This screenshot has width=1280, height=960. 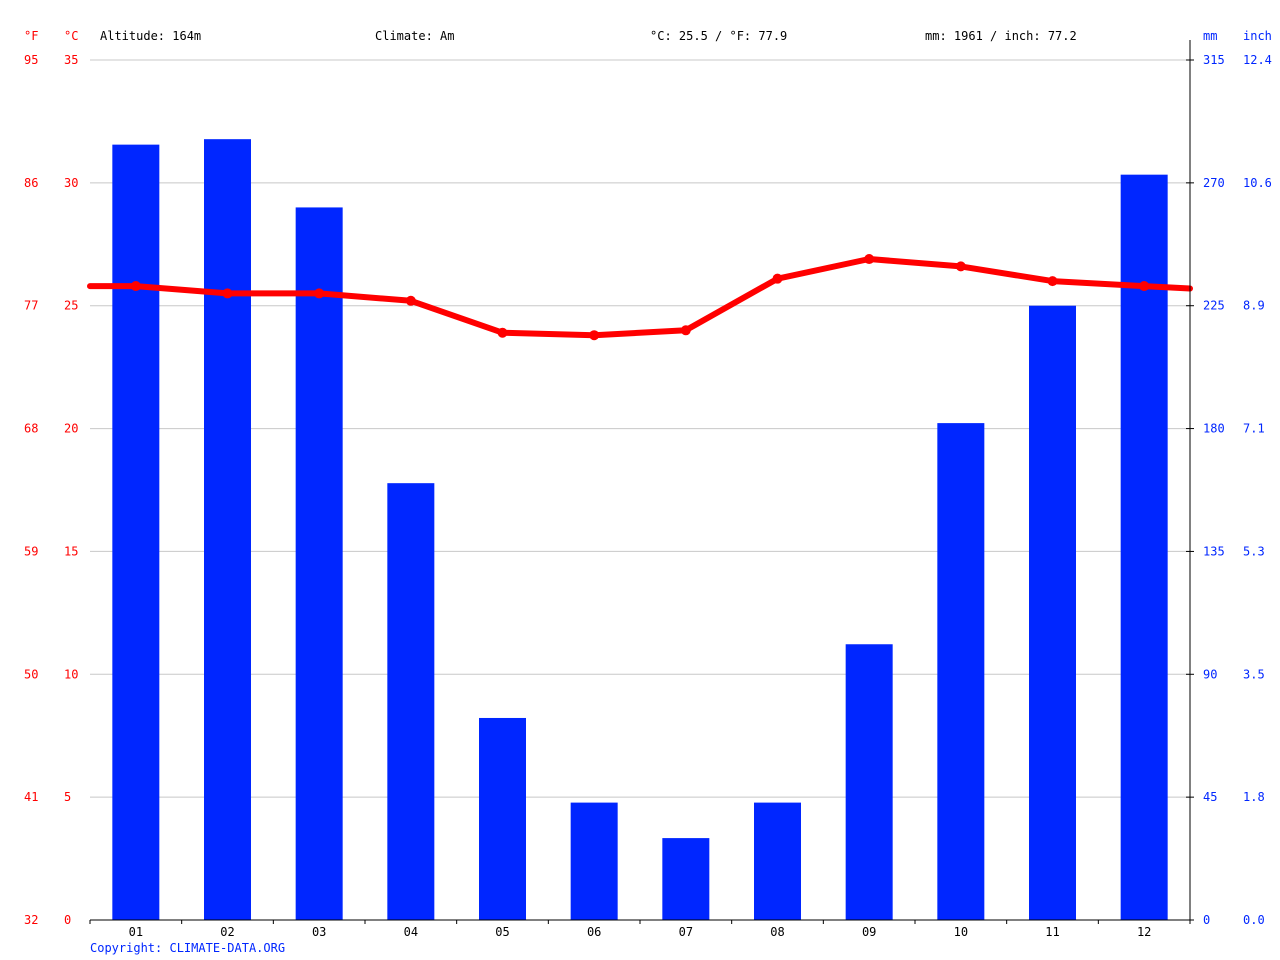 I want to click on y-tick-fahrenheit: 41, so click(x=31, y=797).